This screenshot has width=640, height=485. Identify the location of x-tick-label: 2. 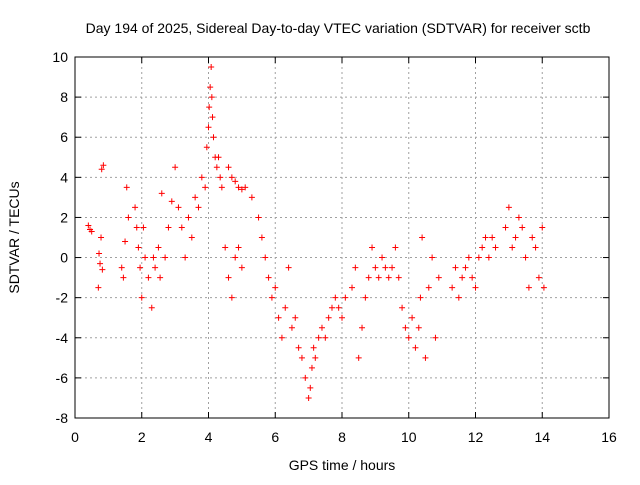
(142, 437).